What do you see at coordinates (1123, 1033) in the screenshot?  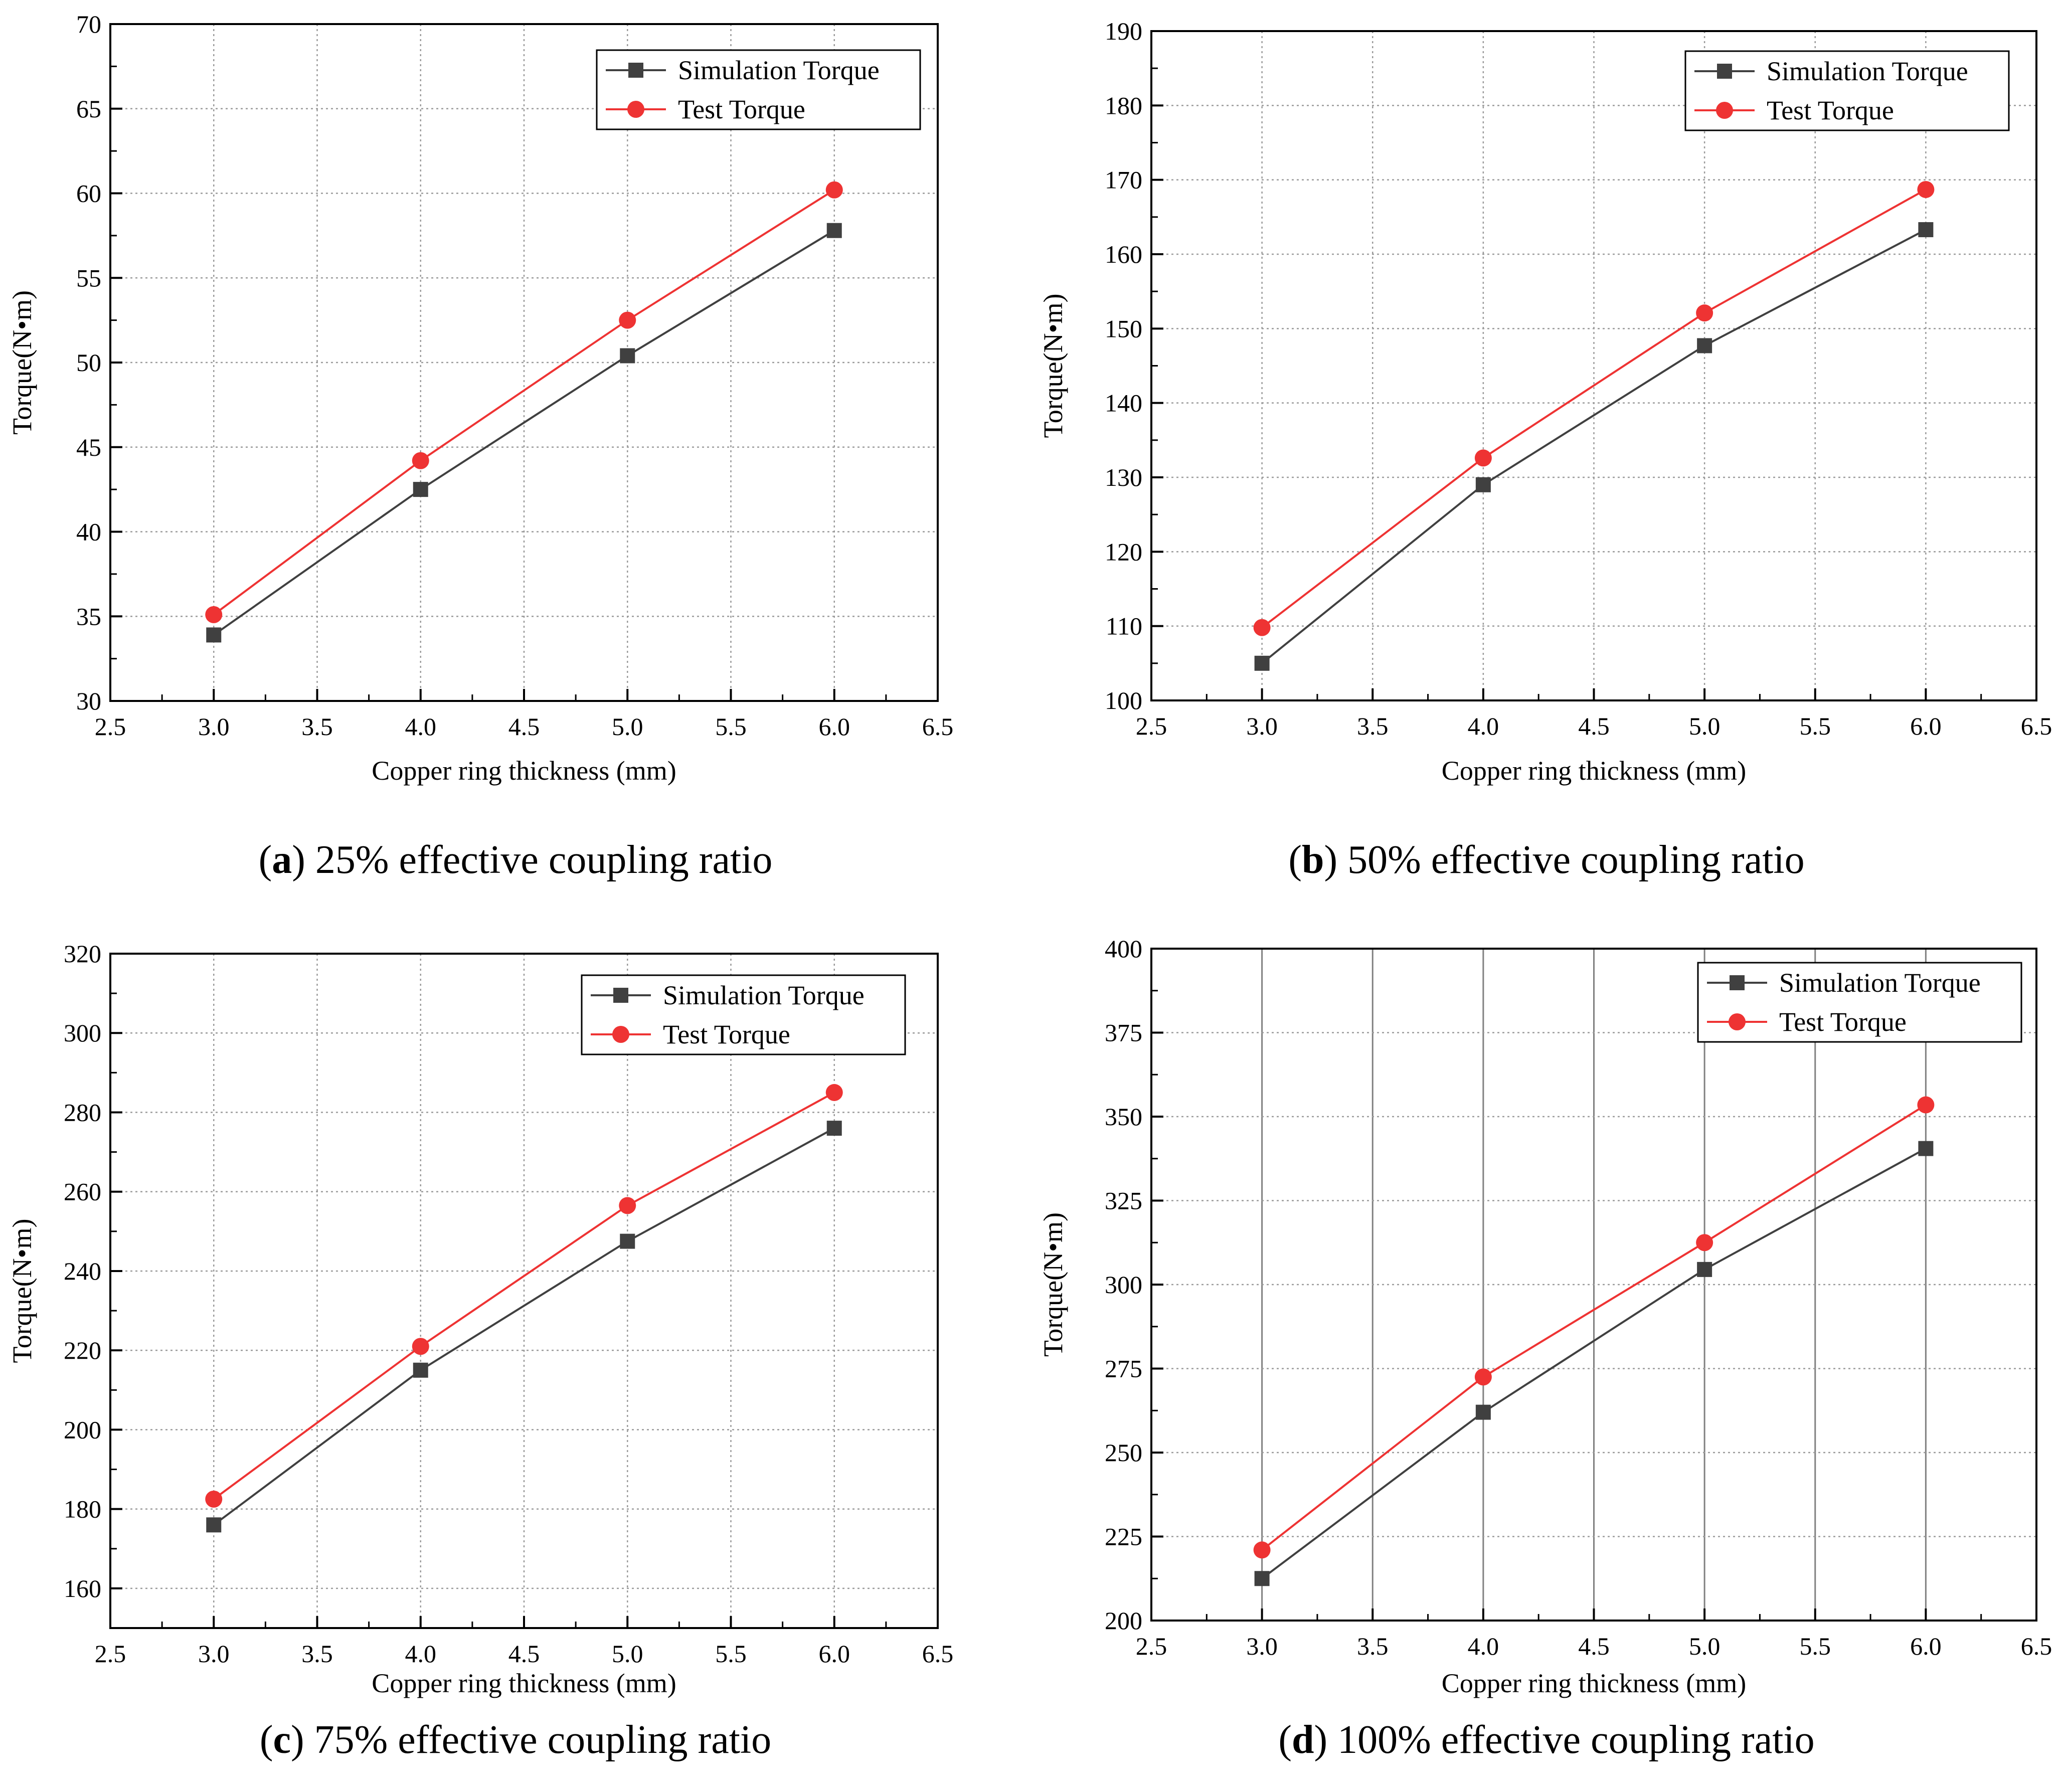 I see `y-tick-label: 375` at bounding box center [1123, 1033].